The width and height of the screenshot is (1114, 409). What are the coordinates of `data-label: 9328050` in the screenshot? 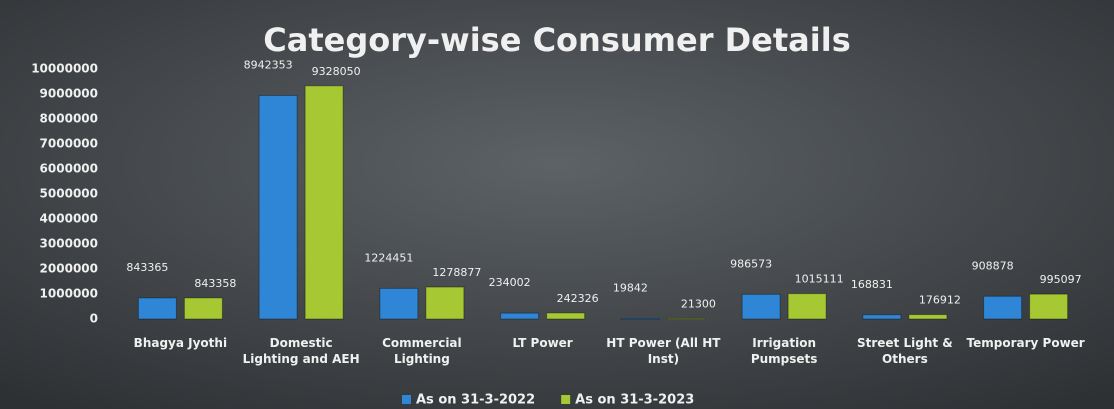 It's located at (336, 71).